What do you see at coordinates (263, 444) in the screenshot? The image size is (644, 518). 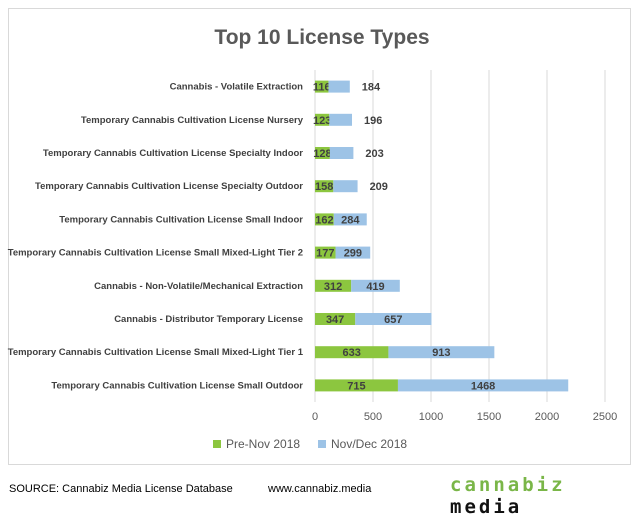 I see `legend-label: Pre-Nov 2018` at bounding box center [263, 444].